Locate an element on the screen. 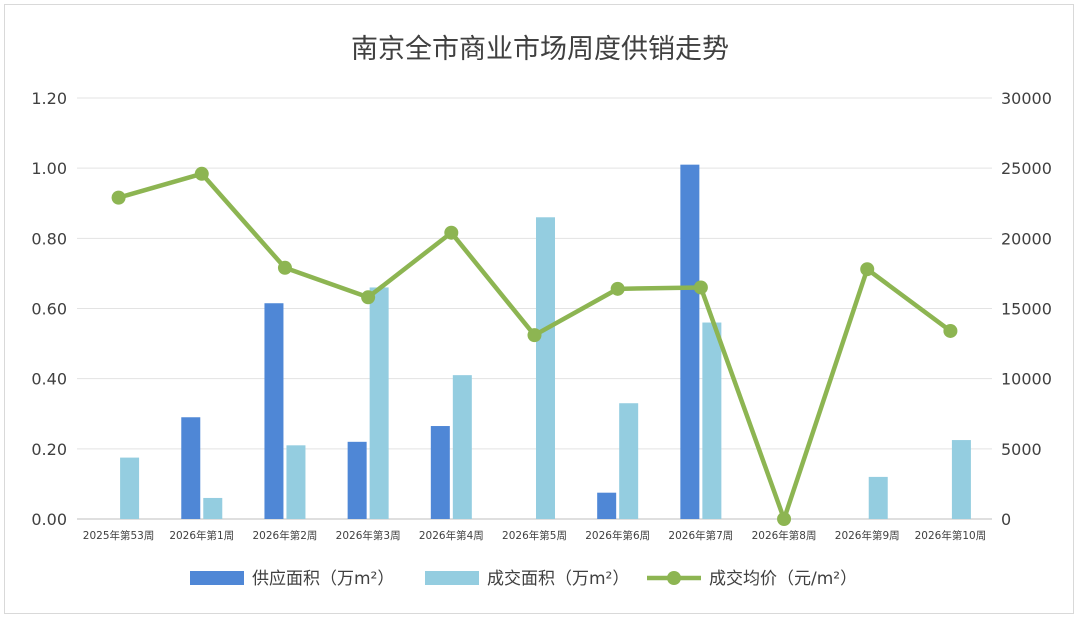 This screenshot has height=621, width=1080. x-tick-label: 2026年第3周 is located at coordinates (368, 535).